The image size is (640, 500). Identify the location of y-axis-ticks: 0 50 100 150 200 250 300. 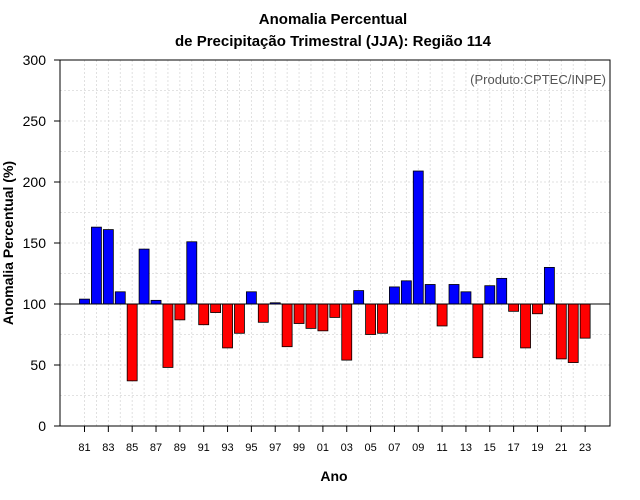
(41, 243).